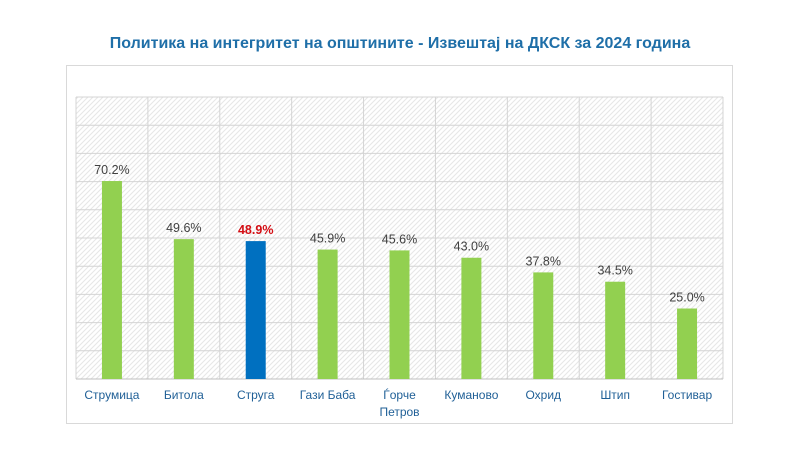 This screenshot has width=800, height=450. I want to click on data-label: 49.6%, so click(183, 228).